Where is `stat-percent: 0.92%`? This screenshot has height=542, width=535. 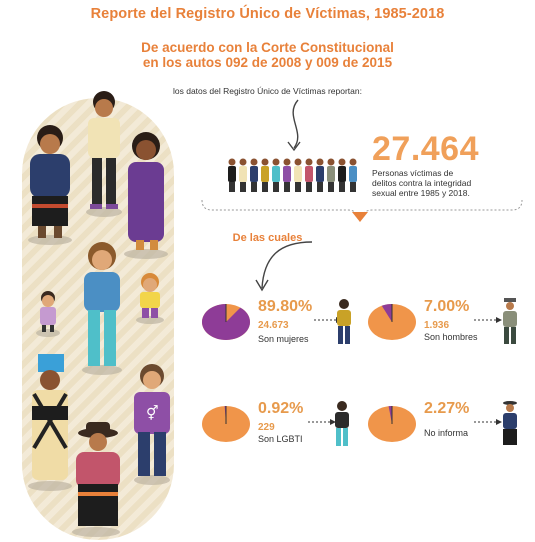 stat-percent: 0.92% is located at coordinates (281, 408).